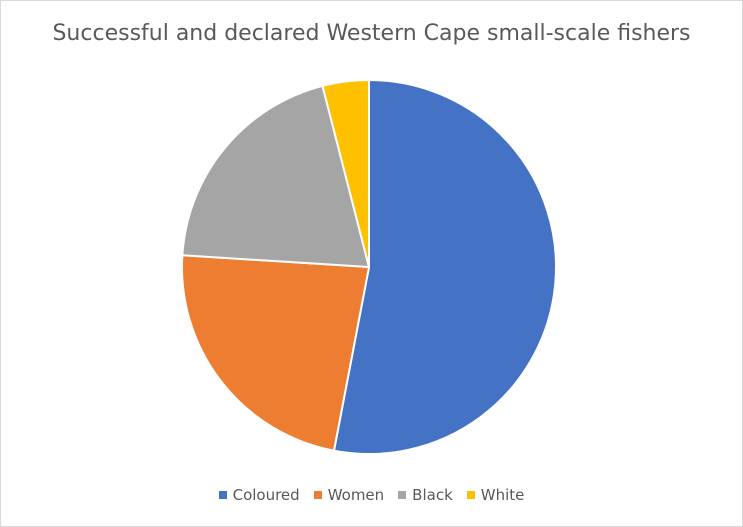 Image resolution: width=743 pixels, height=527 pixels. What do you see at coordinates (266, 495) in the screenshot?
I see `legend-label: Coloured` at bounding box center [266, 495].